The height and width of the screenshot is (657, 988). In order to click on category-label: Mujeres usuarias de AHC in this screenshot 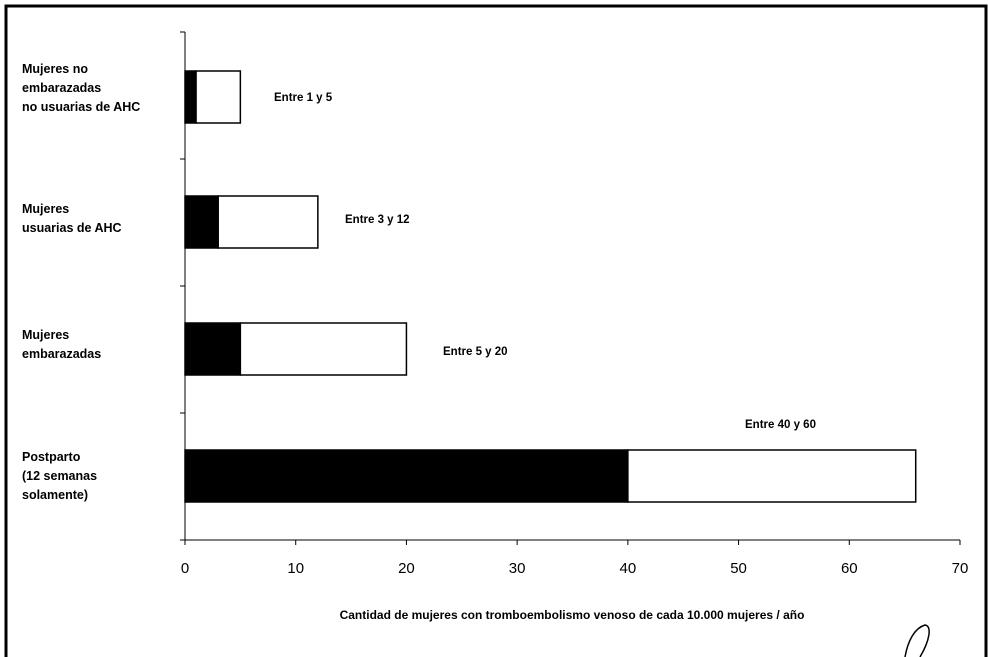, I will do `click(72, 218)`.